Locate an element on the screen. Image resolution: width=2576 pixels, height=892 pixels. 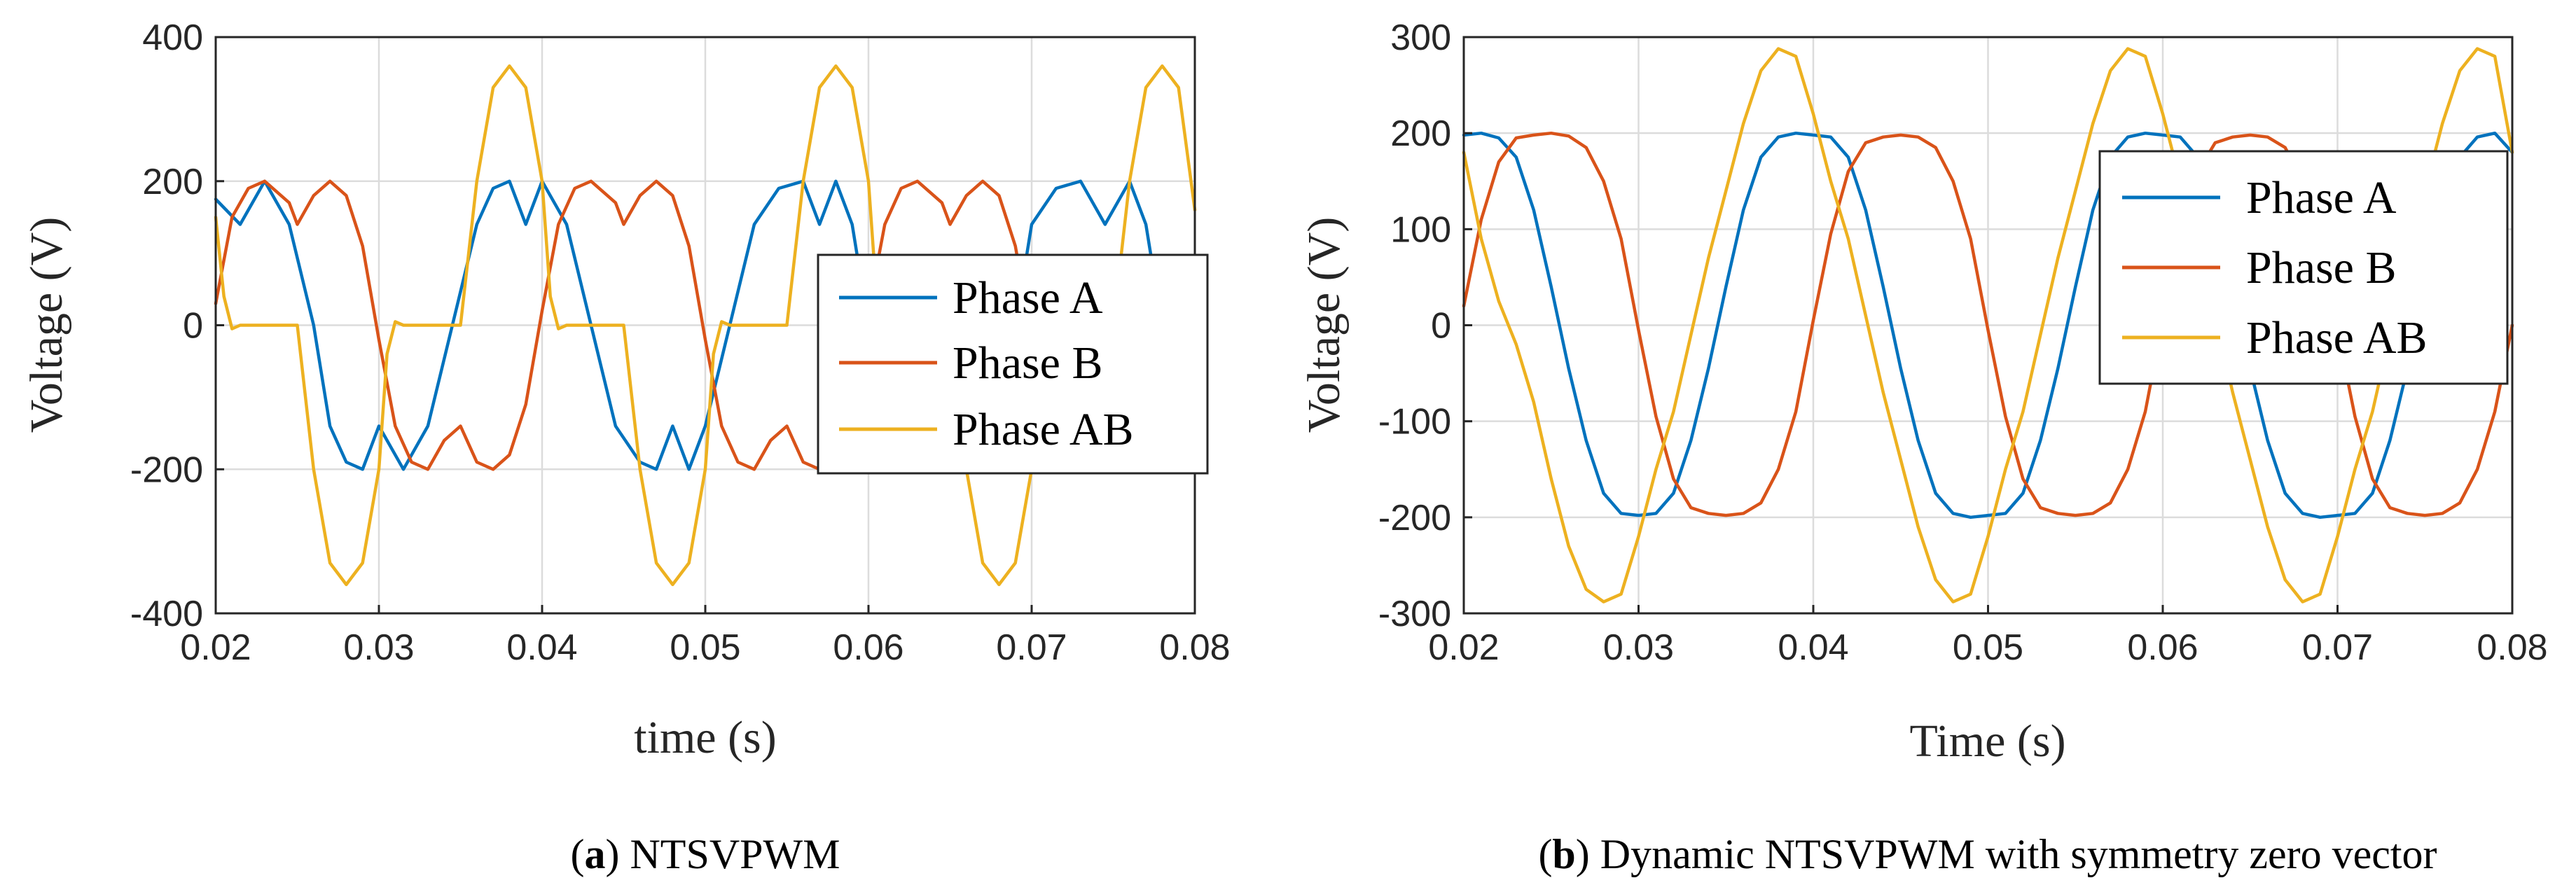
legend-b: Phase A Phase B Phase AB is located at coordinates (2303, 267).